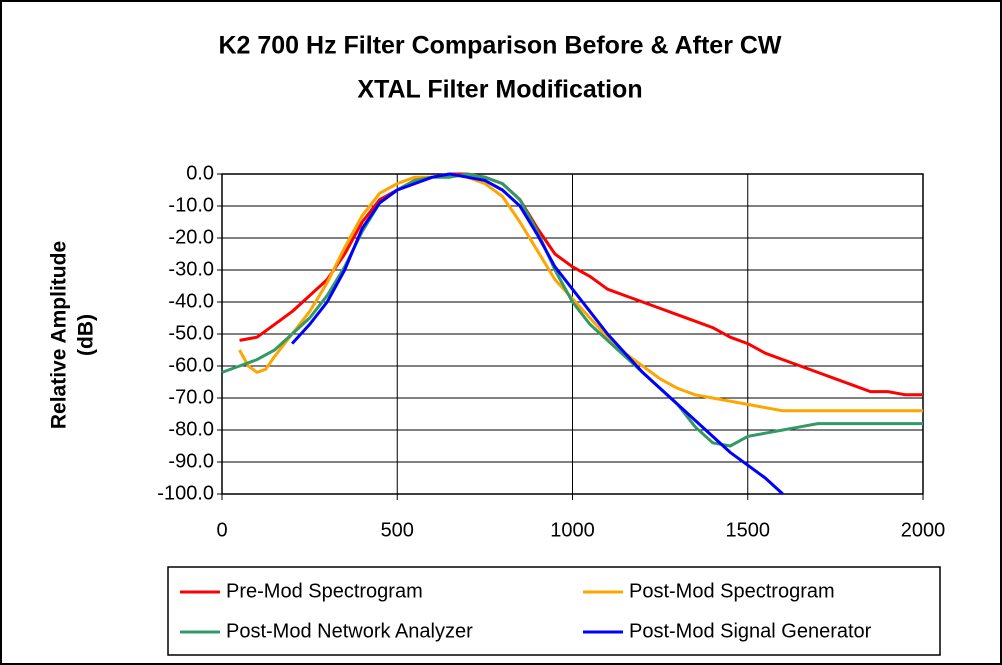  What do you see at coordinates (349, 631) in the screenshot?
I see `legend-label: Post-Mod Network Analyzer` at bounding box center [349, 631].